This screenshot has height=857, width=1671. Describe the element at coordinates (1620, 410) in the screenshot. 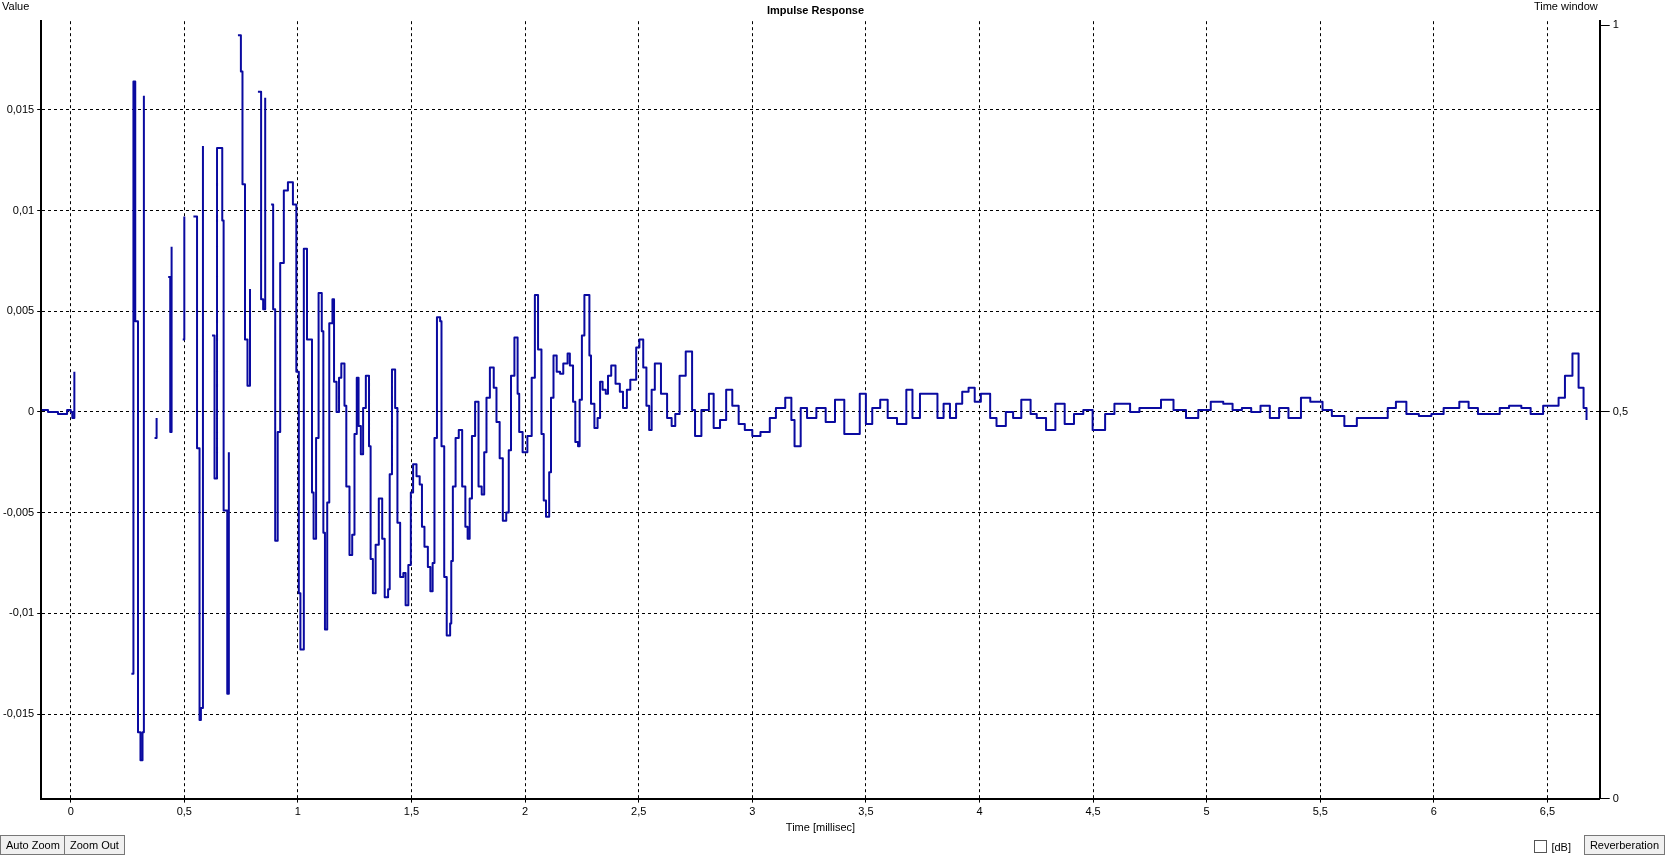

I see `y2-tick-label: 0,5` at that location.